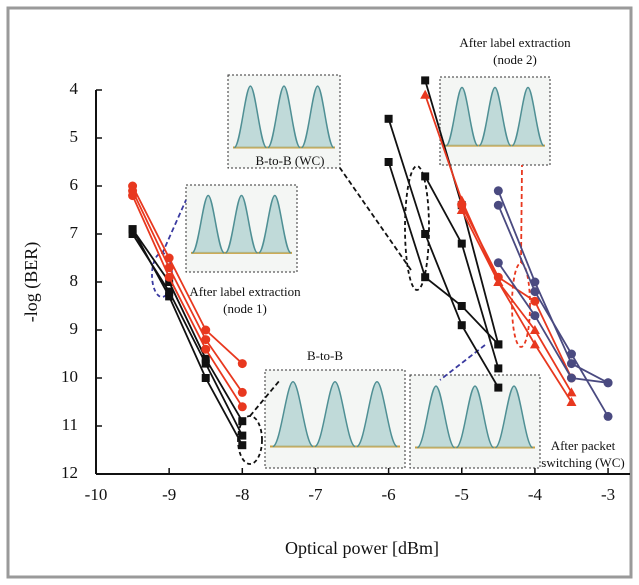  I want to click on x-tick-label: -6, so click(389, 494).